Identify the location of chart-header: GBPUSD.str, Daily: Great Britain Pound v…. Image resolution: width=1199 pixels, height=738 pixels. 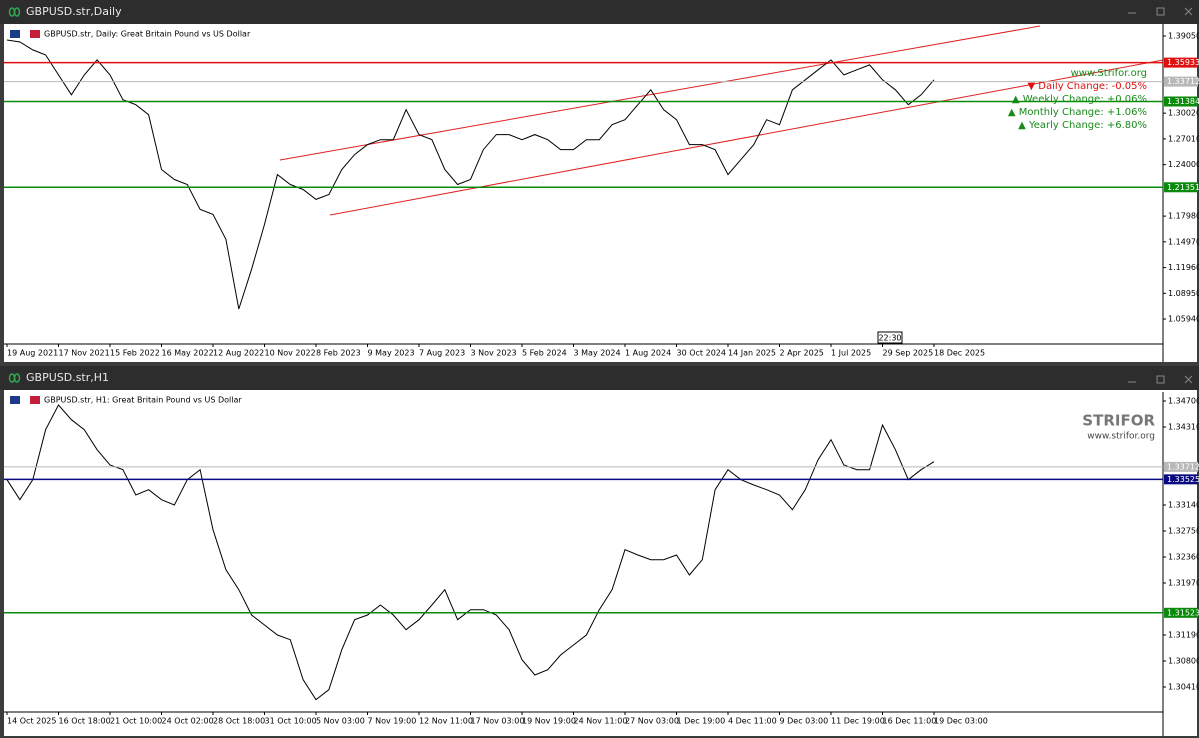
(147, 34).